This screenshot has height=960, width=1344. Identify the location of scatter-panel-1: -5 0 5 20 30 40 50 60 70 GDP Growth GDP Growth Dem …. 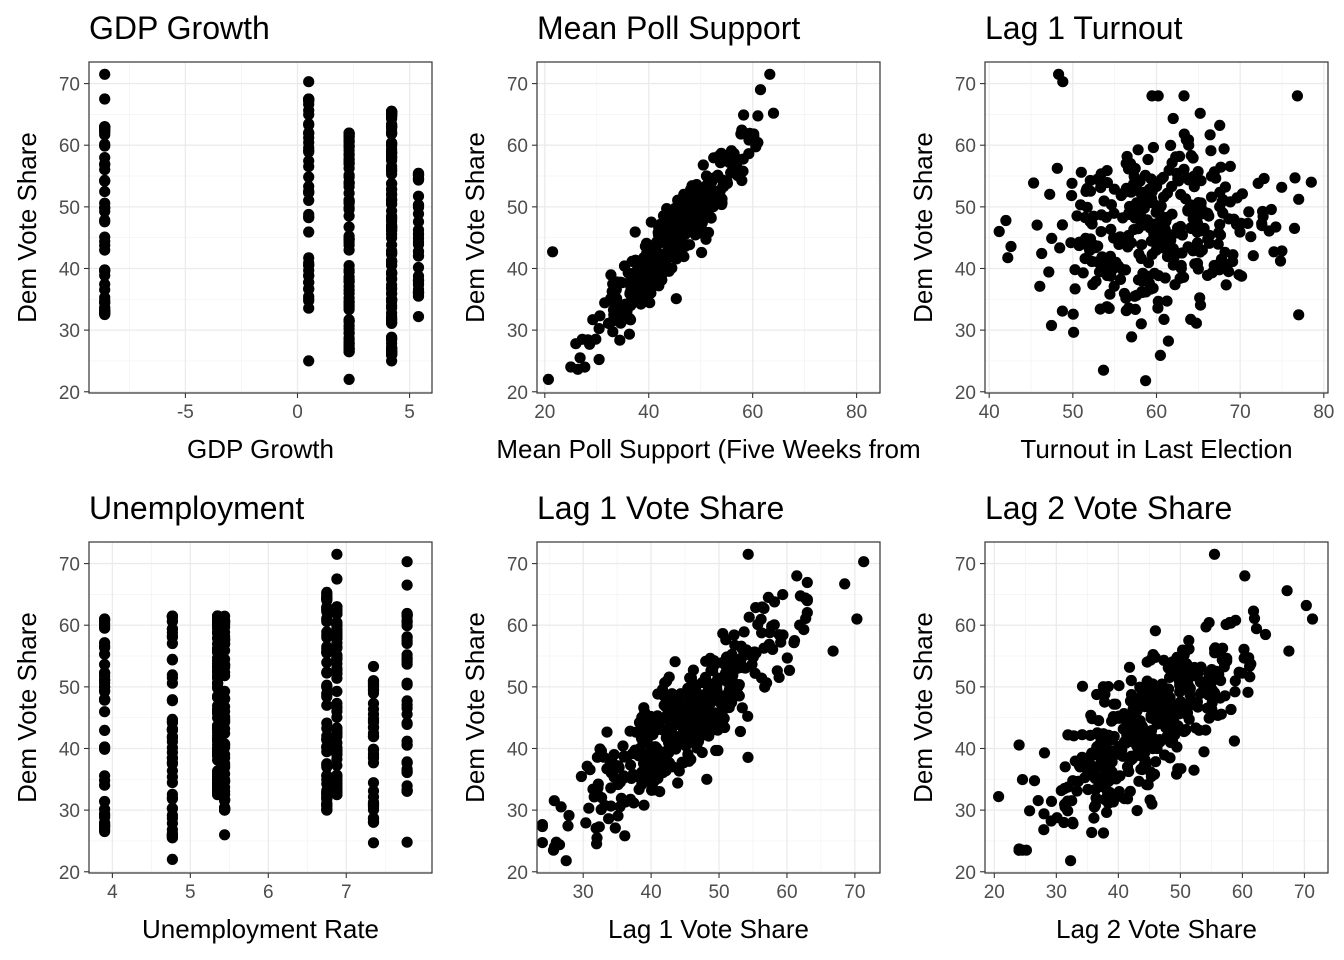
(222, 237).